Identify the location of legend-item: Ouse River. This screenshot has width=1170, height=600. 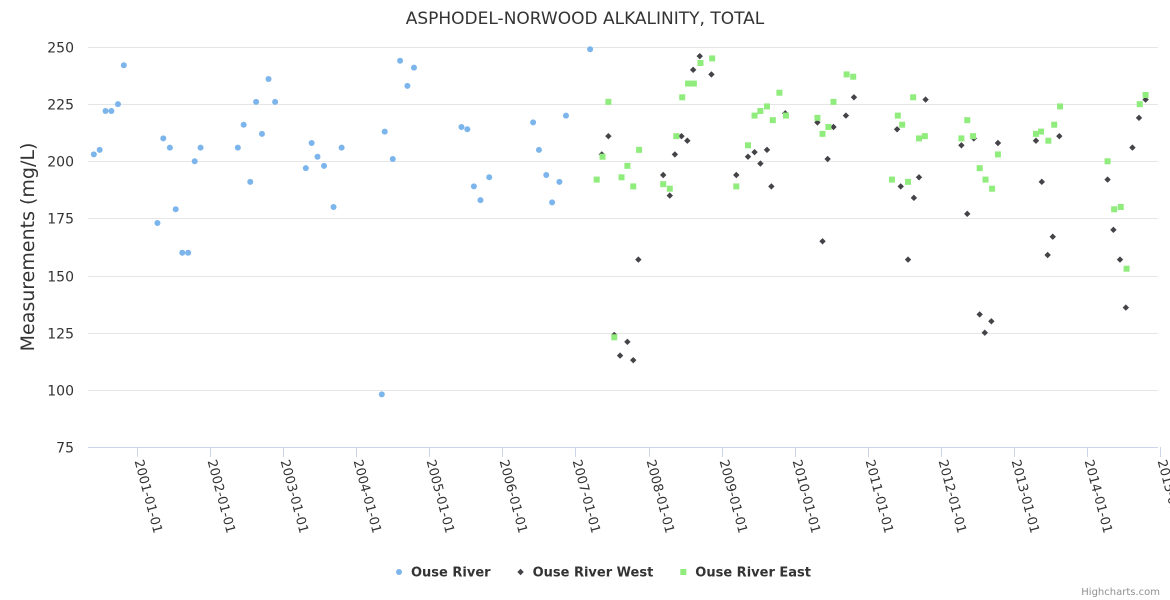
(443, 573).